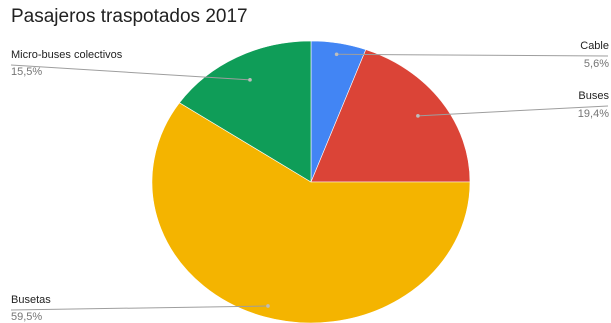 The height and width of the screenshot is (323, 611). I want to click on label-cable: Cable, so click(594, 46).